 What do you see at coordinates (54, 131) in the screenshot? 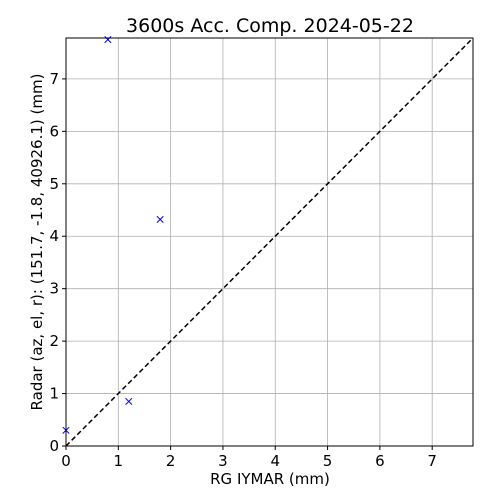
I see `y-tick-label: 6` at bounding box center [54, 131].